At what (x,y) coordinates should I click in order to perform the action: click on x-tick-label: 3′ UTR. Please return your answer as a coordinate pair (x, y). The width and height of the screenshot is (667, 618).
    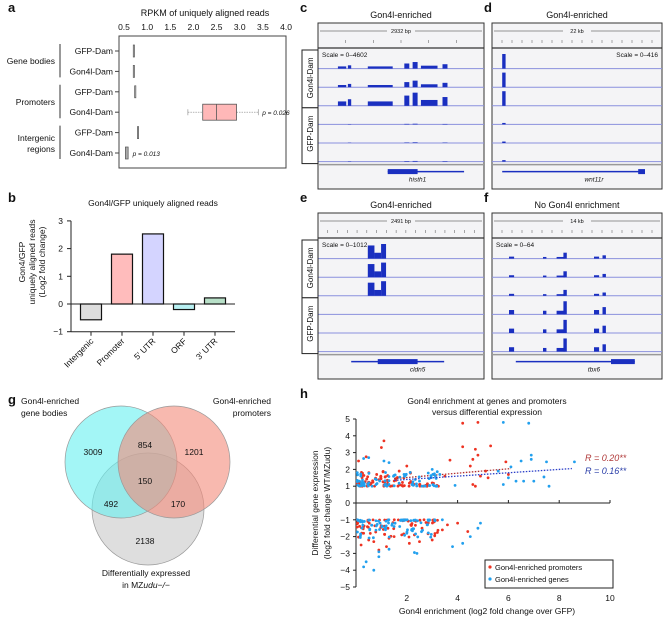
    Looking at the image, I should click on (207, 349).